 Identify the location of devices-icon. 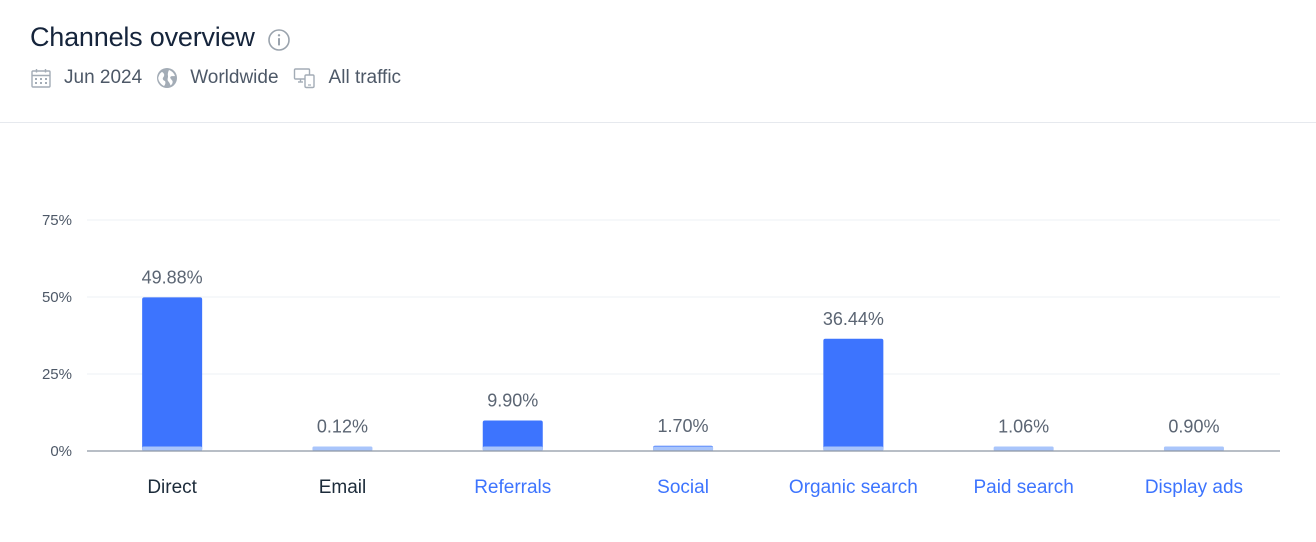
(304, 78).